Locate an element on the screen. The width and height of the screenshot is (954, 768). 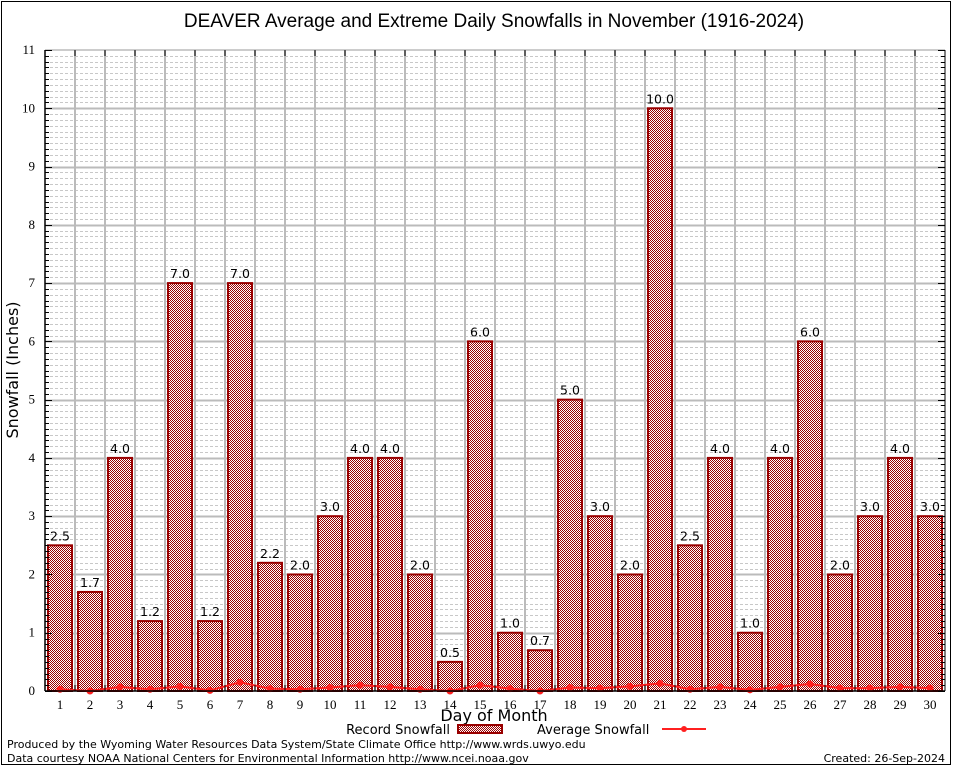
x-tick-label: 13 is located at coordinates (420, 704).